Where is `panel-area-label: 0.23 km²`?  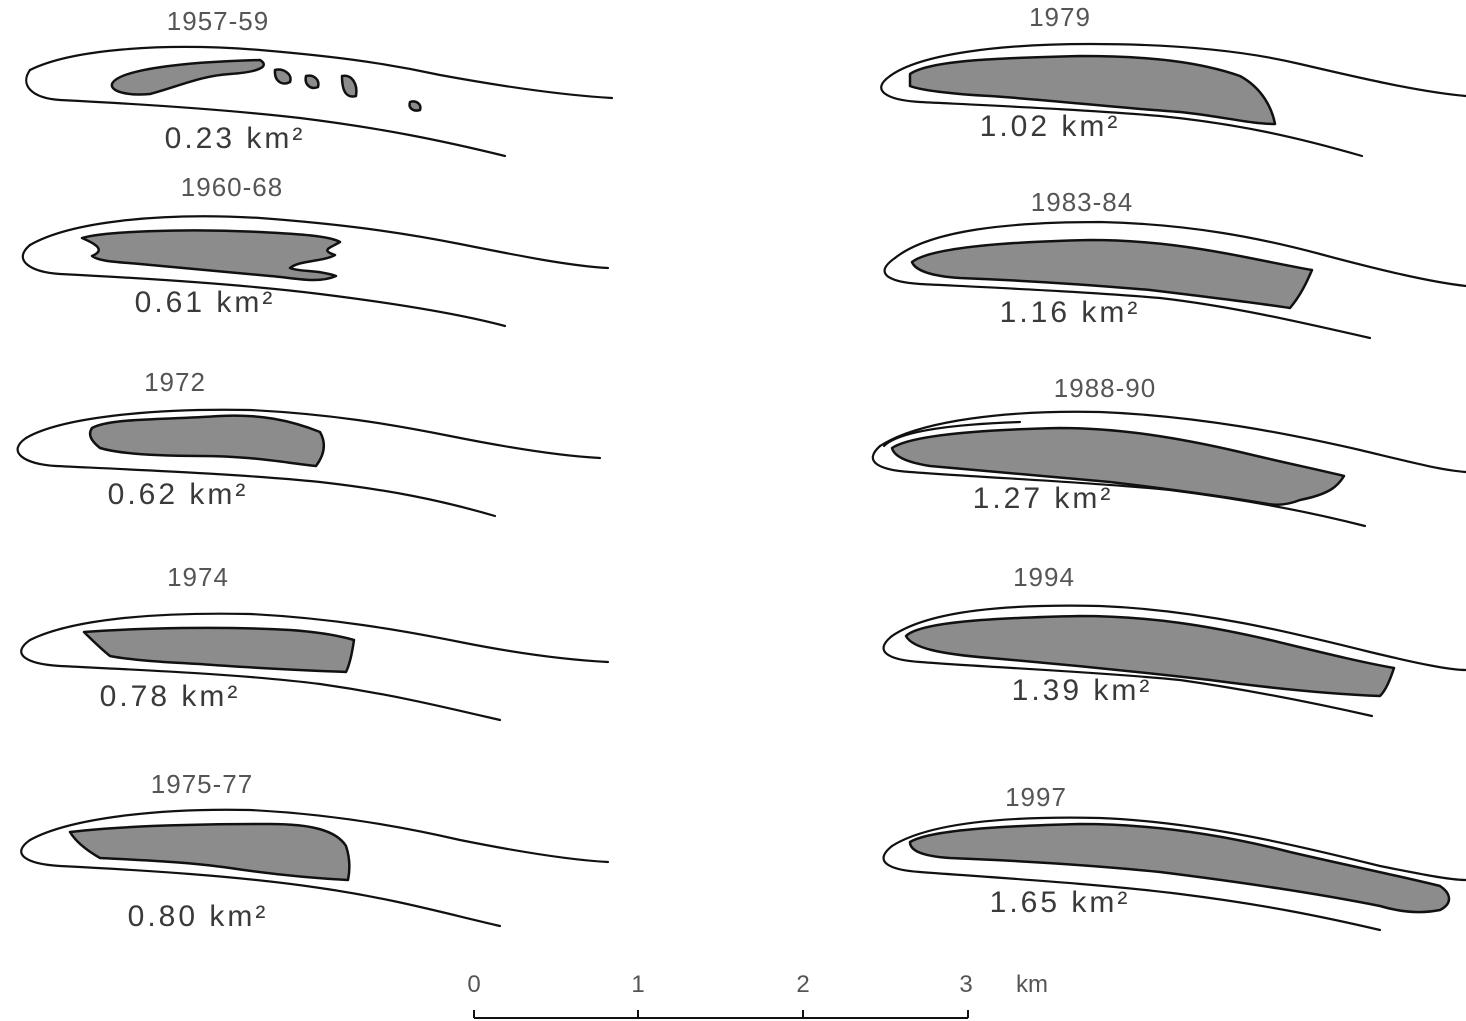
panel-area-label: 0.23 km² is located at coordinates (235, 138).